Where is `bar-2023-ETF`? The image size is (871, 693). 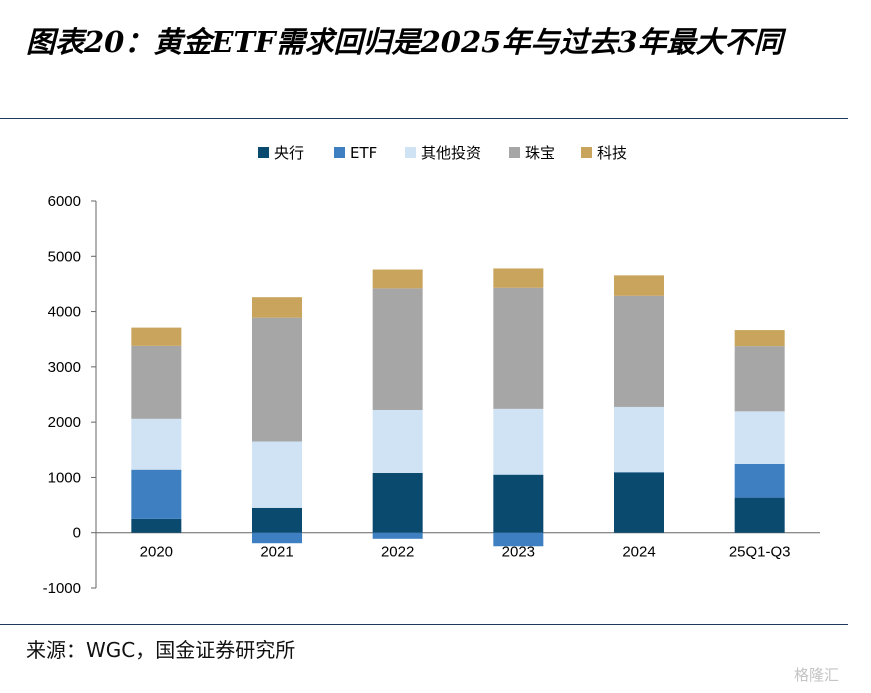
bar-2023-ETF is located at coordinates (518, 539).